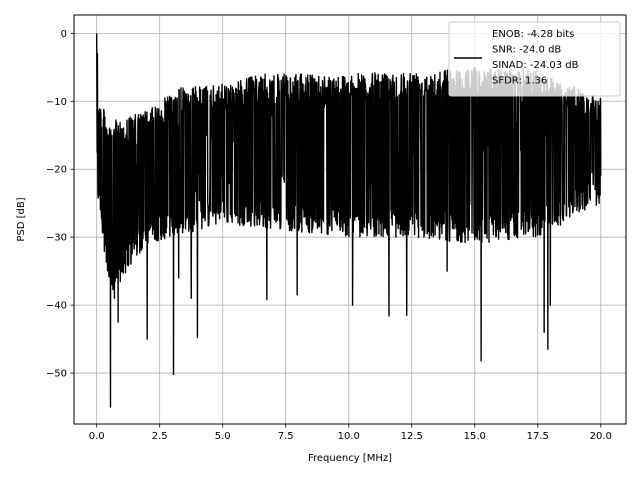  I want to click on x-tick-label: 7.5, so click(286, 436).